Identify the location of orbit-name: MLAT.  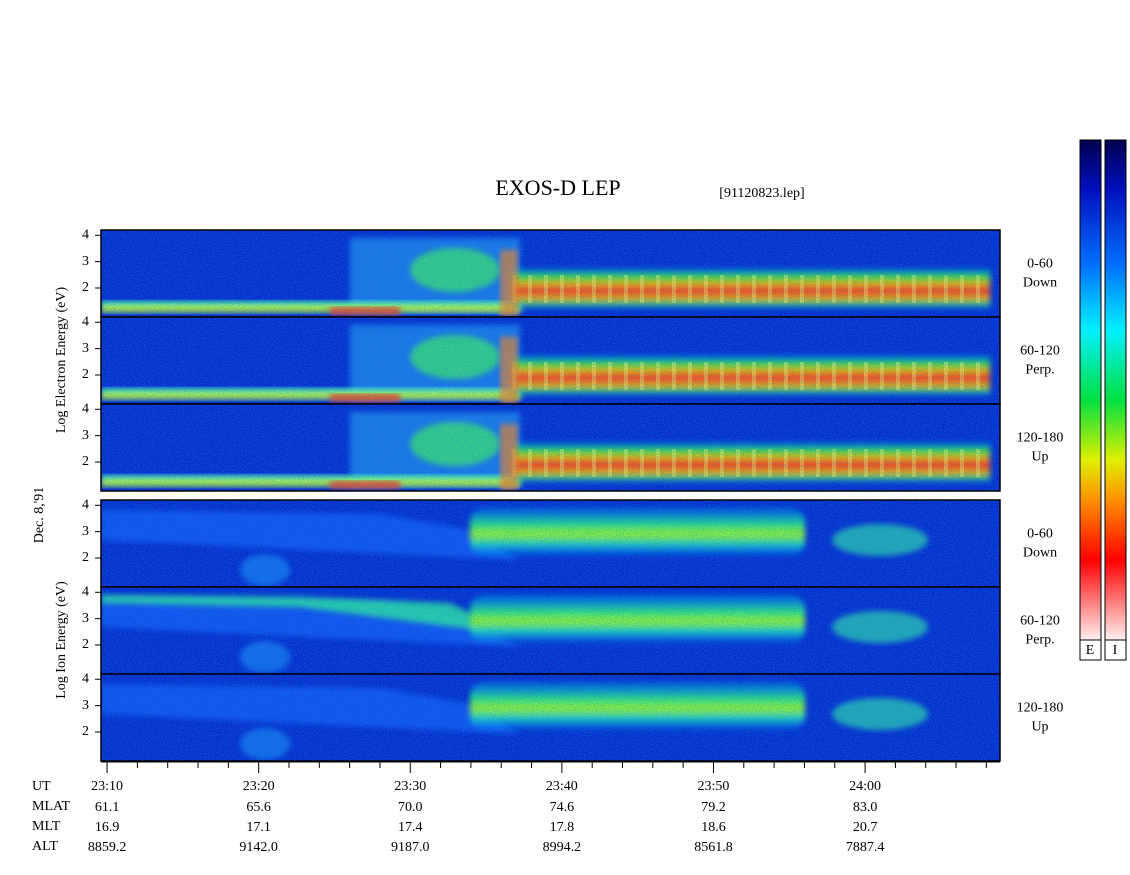
(51, 806).